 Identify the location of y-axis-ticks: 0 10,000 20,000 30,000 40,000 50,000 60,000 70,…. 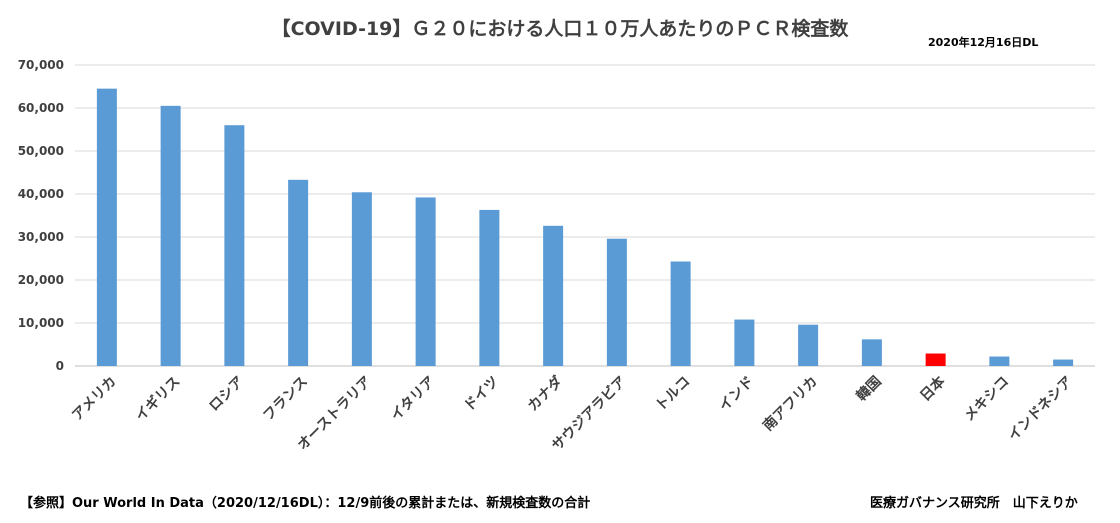
(41, 215).